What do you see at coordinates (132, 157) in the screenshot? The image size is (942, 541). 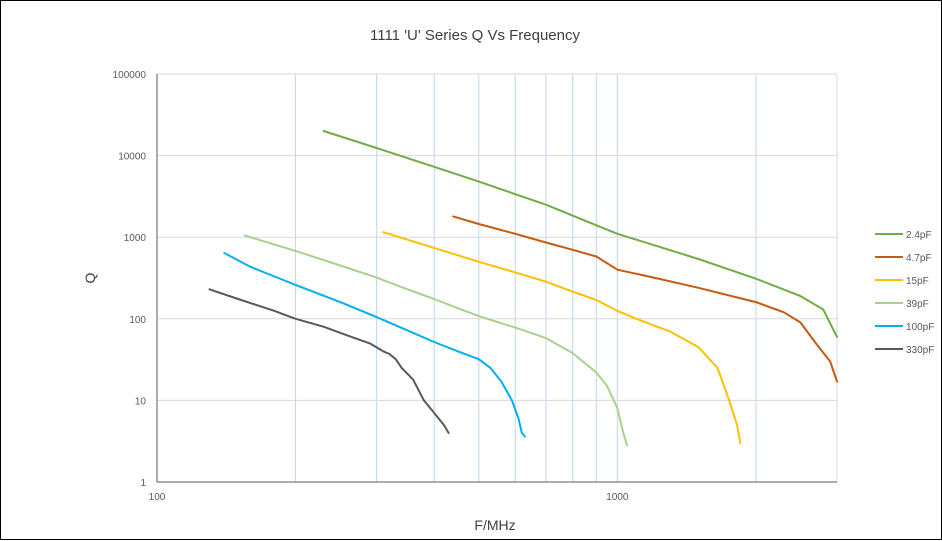 I see `y-tick-label: 10000` at bounding box center [132, 157].